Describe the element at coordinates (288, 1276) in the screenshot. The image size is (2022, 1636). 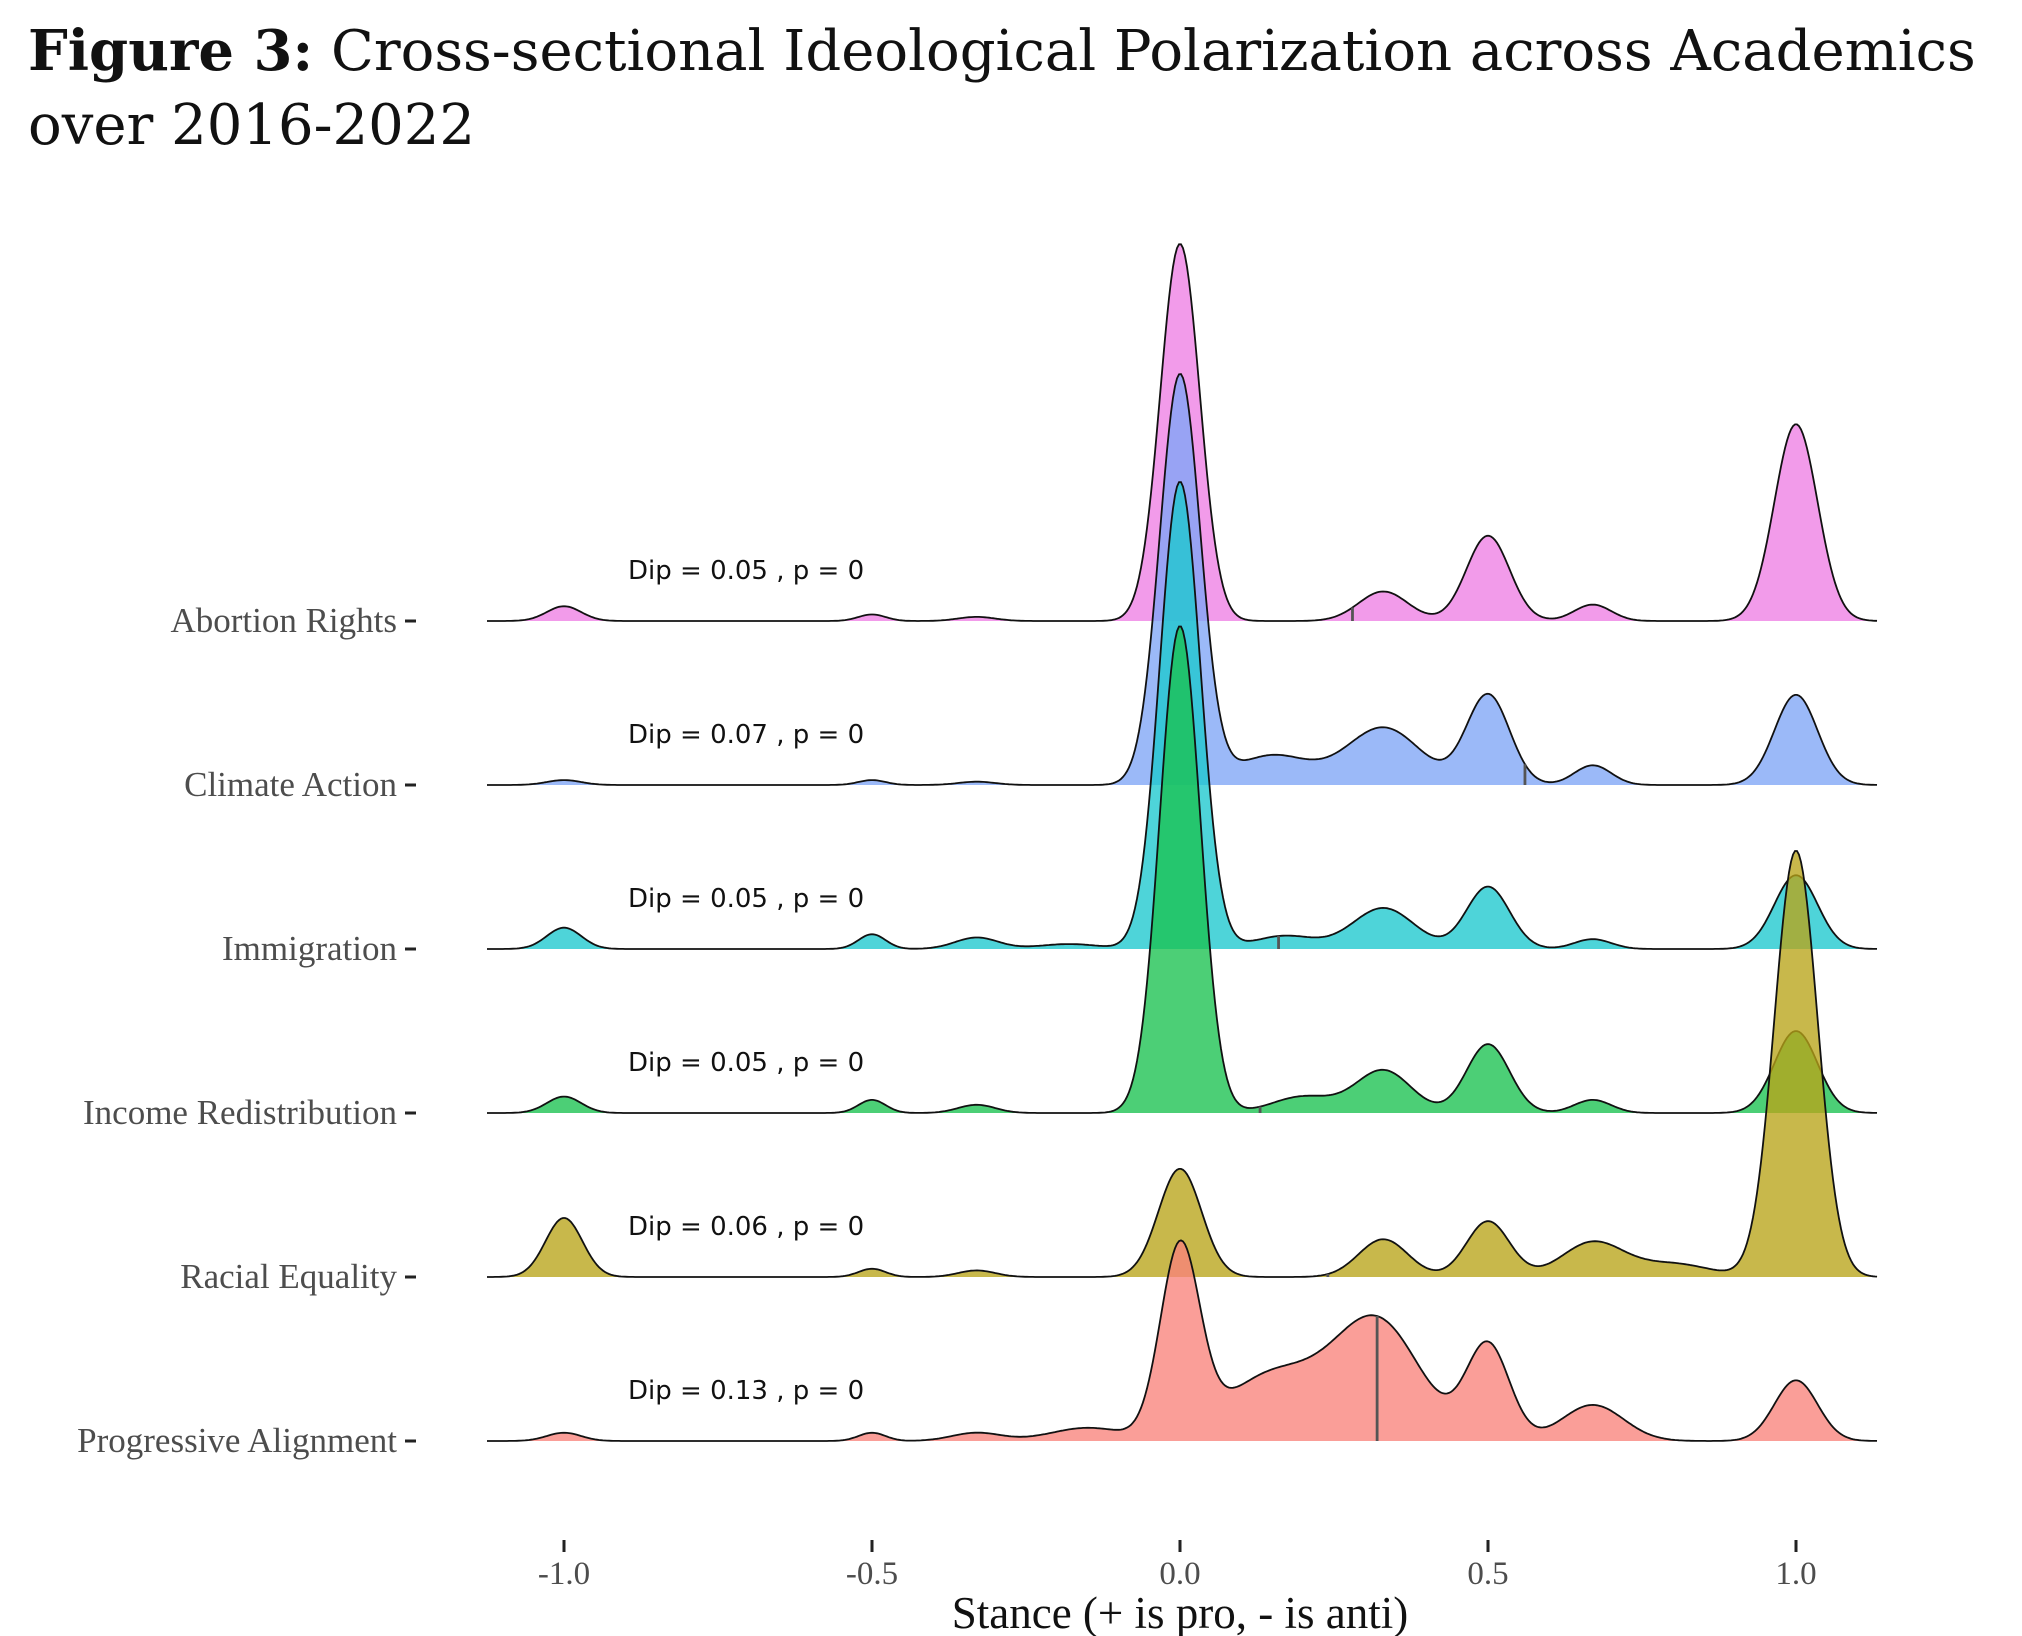
I see `y-tick-label: Racial Equality` at that location.